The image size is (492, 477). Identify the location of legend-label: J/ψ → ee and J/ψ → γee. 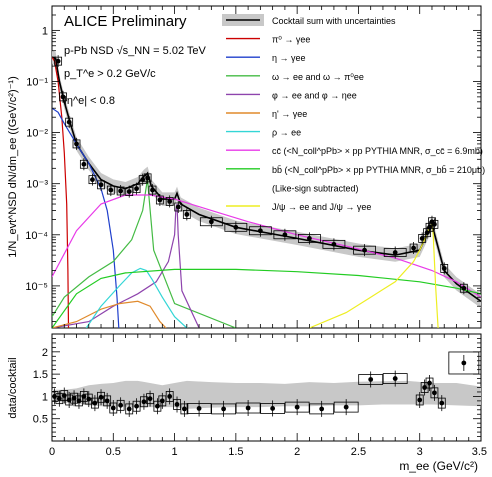
(321, 207).